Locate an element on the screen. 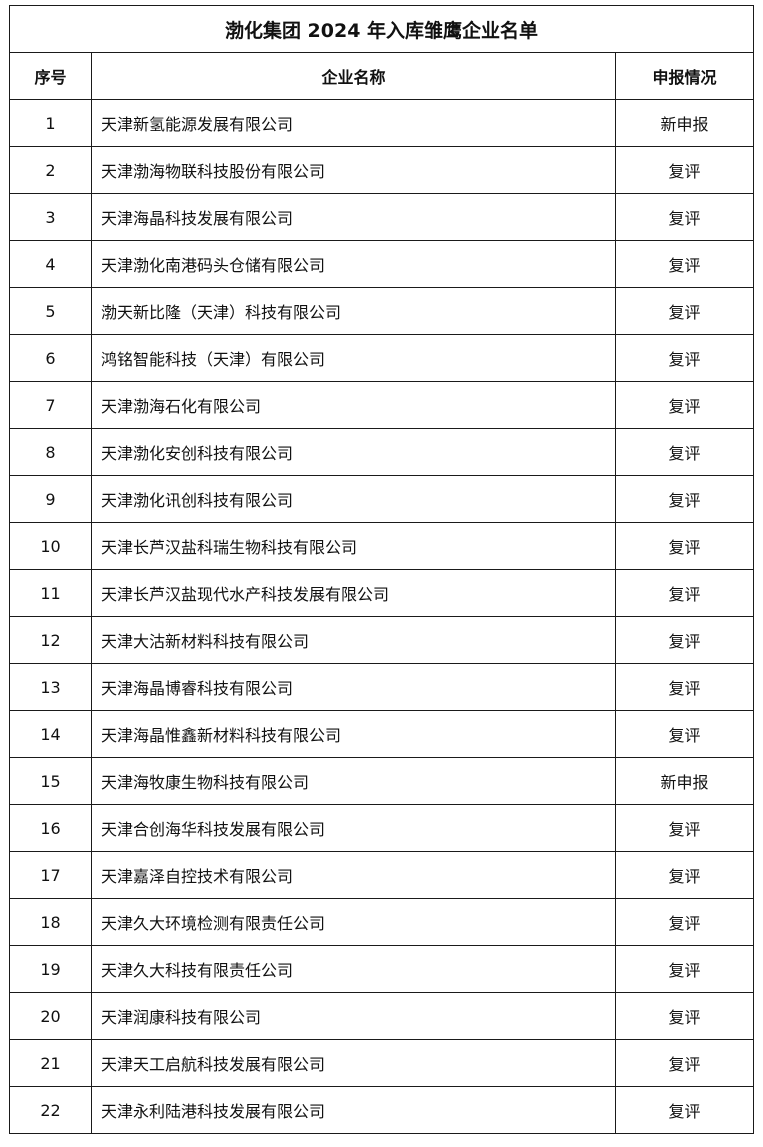  row-number: 21 is located at coordinates (50, 1063).